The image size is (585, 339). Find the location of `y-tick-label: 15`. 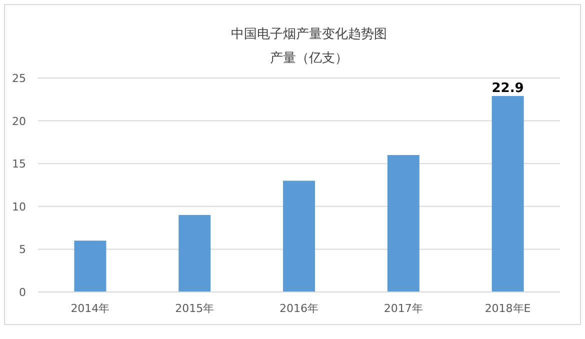

y-tick-label: 15 is located at coordinates (19, 164).